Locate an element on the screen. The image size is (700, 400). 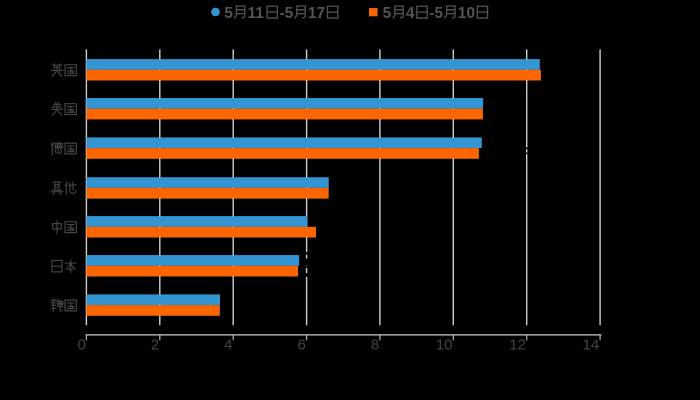
svg-text: 6 is located at coordinates (301, 345).